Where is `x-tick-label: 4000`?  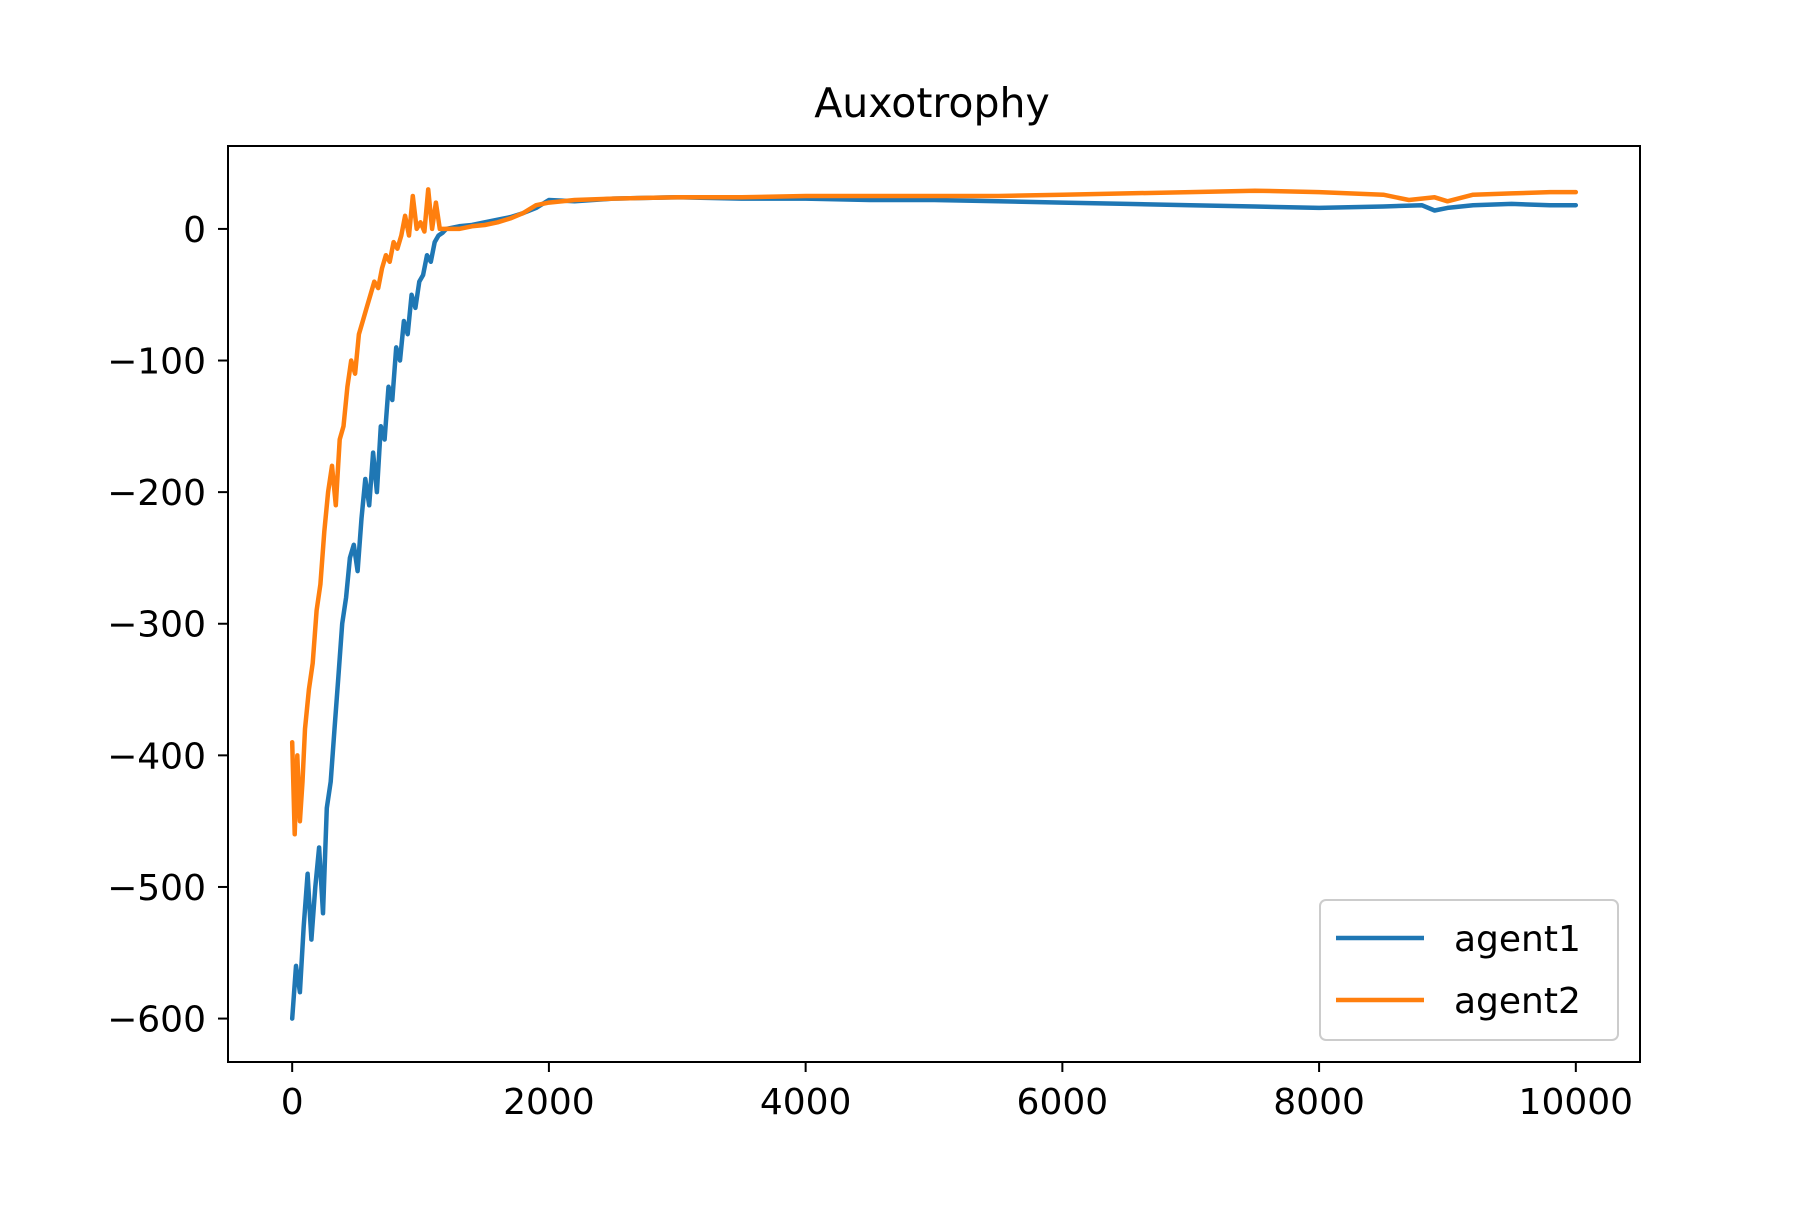
x-tick-label: 4000 is located at coordinates (806, 1102).